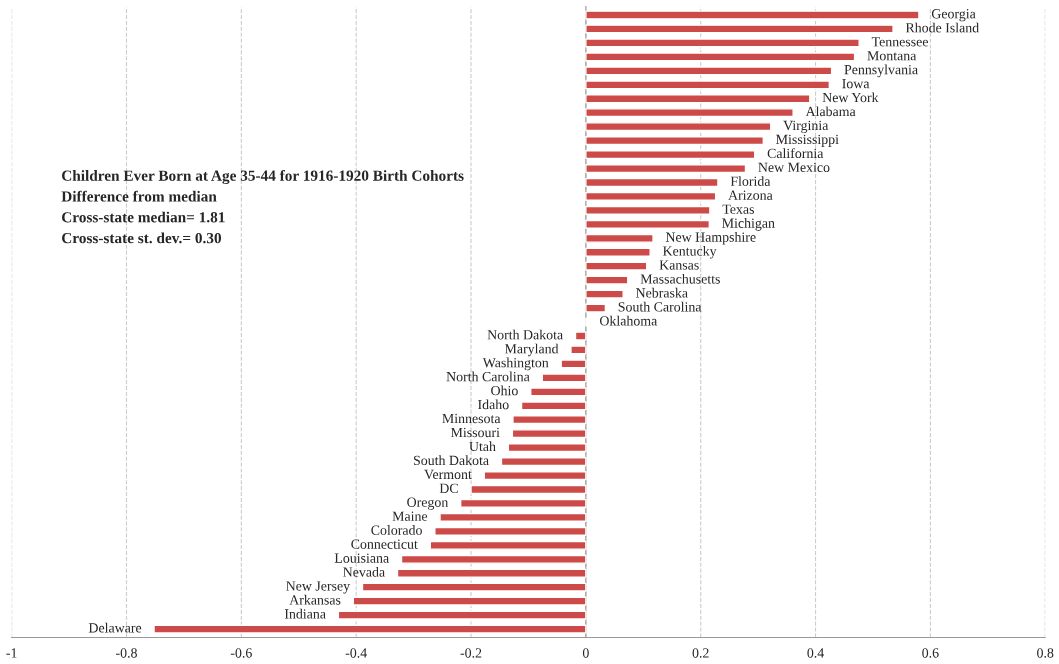 The width and height of the screenshot is (1059, 664). Describe the element at coordinates (315, 599) in the screenshot. I see `y-tick-label: Arkansas` at that location.